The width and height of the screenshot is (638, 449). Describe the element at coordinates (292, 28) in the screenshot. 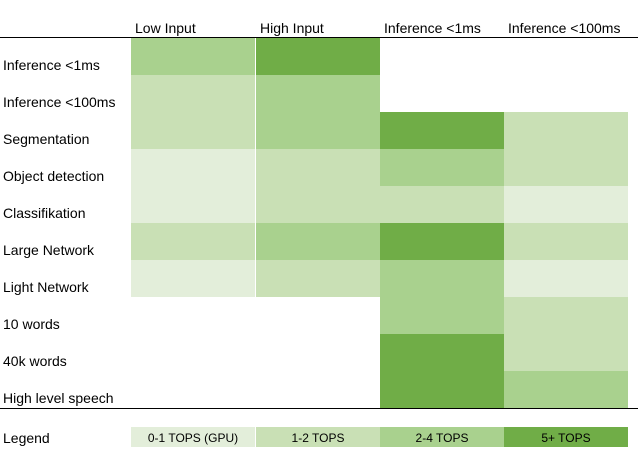

I see `column-header: High Input` at that location.